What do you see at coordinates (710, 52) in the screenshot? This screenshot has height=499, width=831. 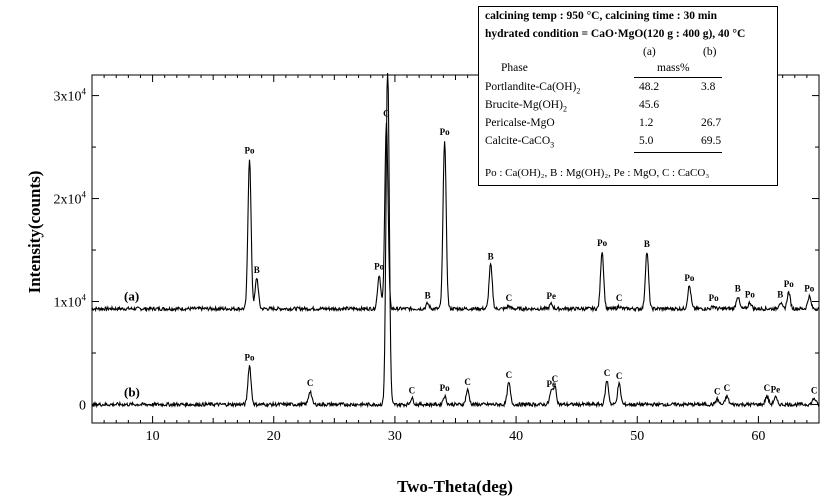 I see `column-b-header: (b)` at bounding box center [710, 52].